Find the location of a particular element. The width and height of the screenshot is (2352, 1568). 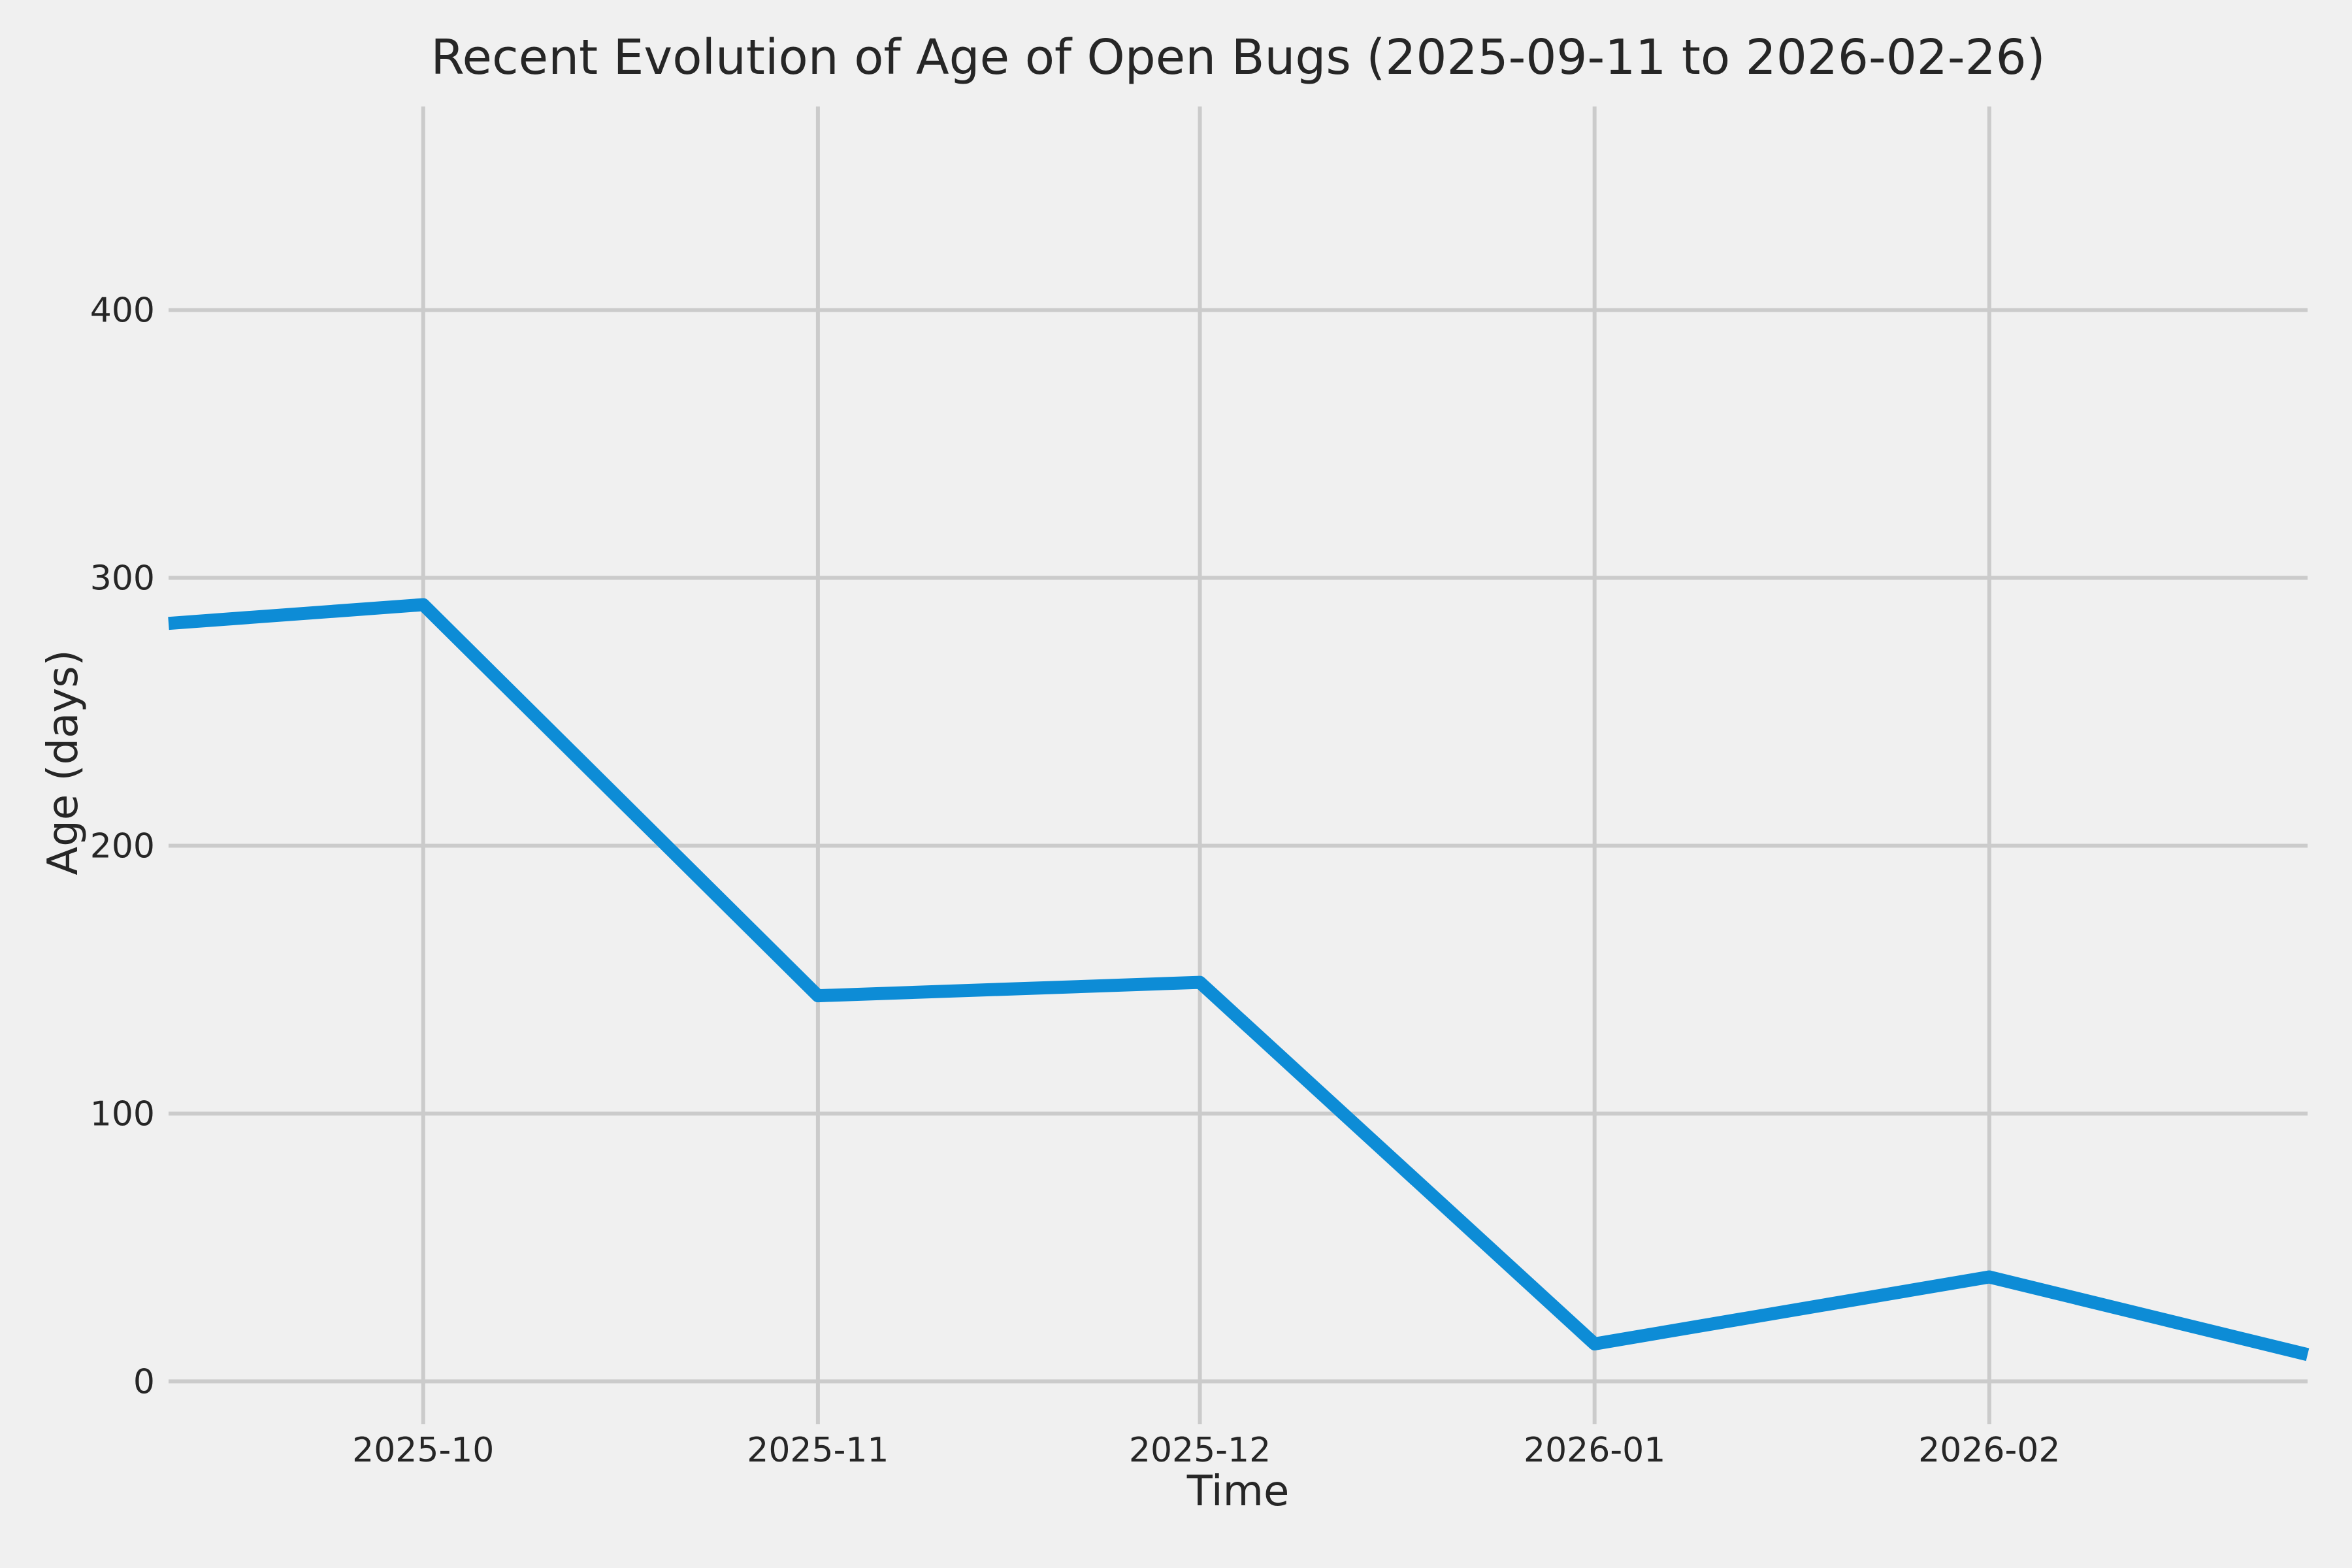

y-tick-labels: 0 100 200 300 400 is located at coordinates (122, 846).